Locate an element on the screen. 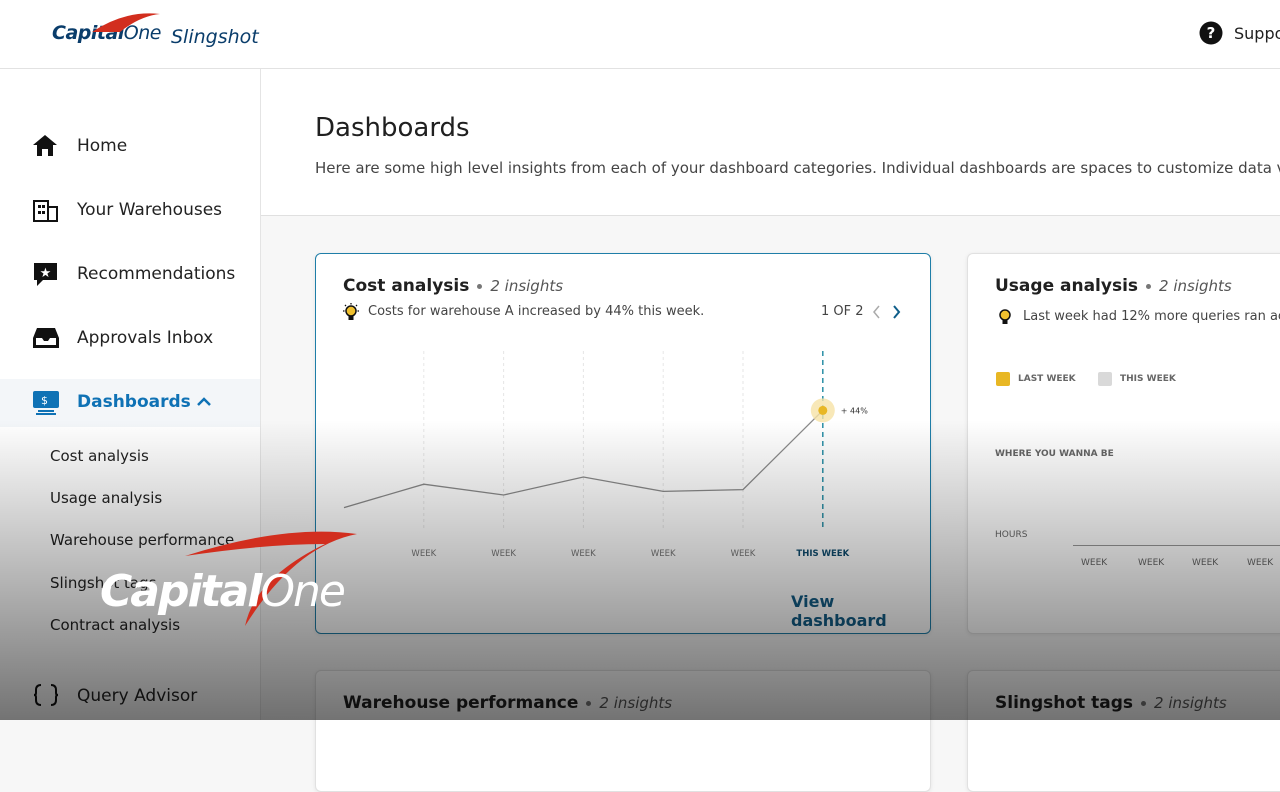 This screenshot has width=1280, height=792. axis-label: HOURS is located at coordinates (1011, 535).